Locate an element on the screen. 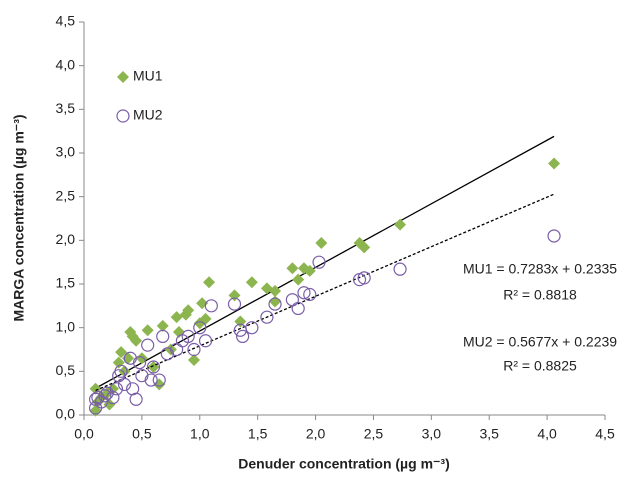 Image resolution: width=638 pixels, height=480 pixels. x-tick-label: 1,5 is located at coordinates (258, 434).